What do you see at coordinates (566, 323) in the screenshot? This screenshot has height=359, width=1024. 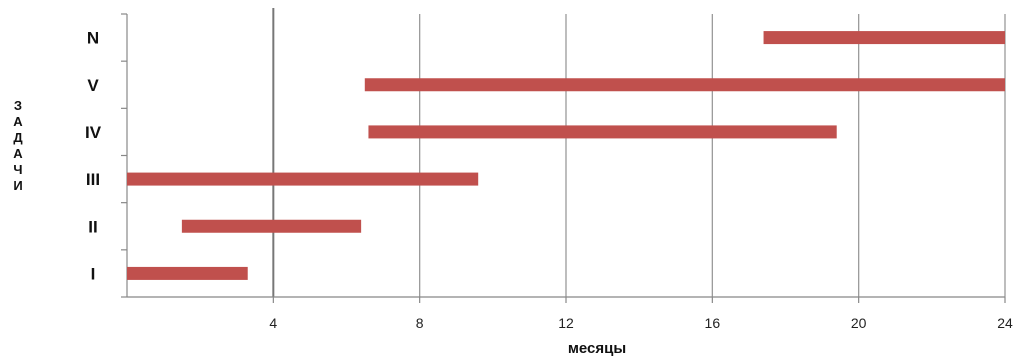 I see `x-tick-label-12: 12` at bounding box center [566, 323].